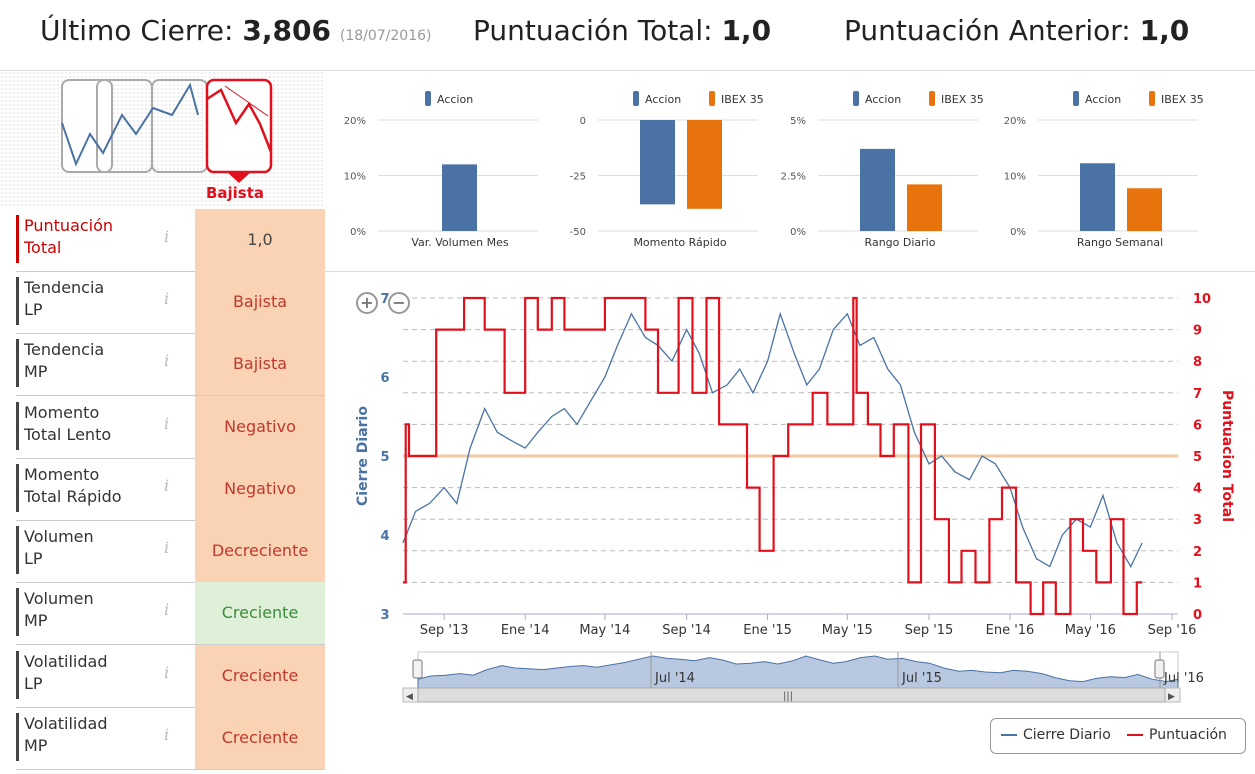 Image resolution: width=1255 pixels, height=774 pixels. Describe the element at coordinates (95, 737) in the screenshot. I see `indicator-label: Volatilidad MP` at that location.